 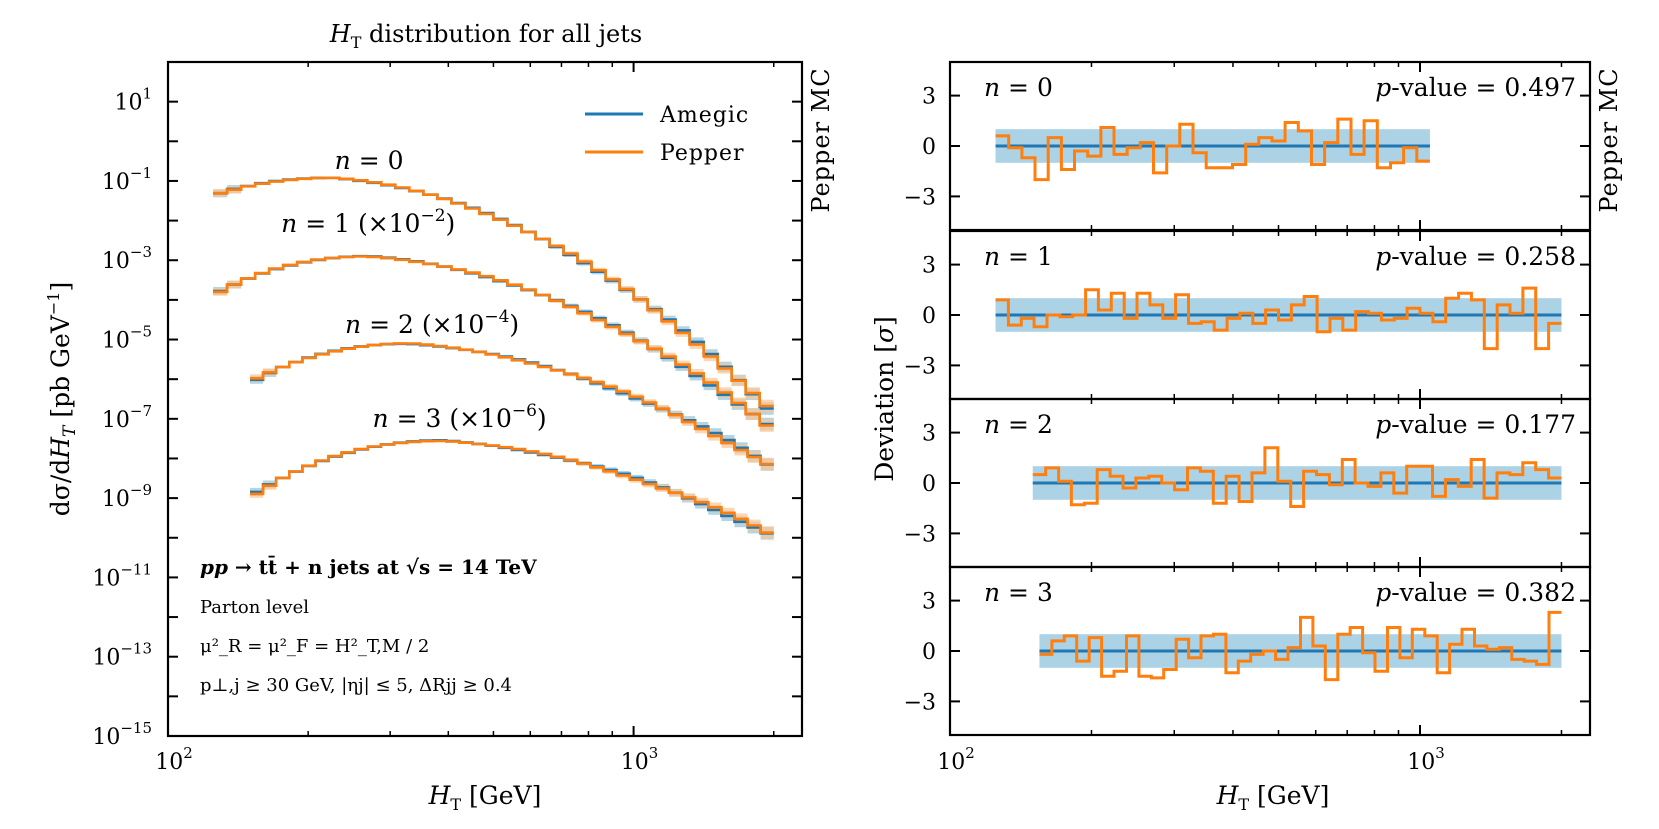 I want to click on left-x-axis-label: HT [GeV], so click(x=485, y=797).